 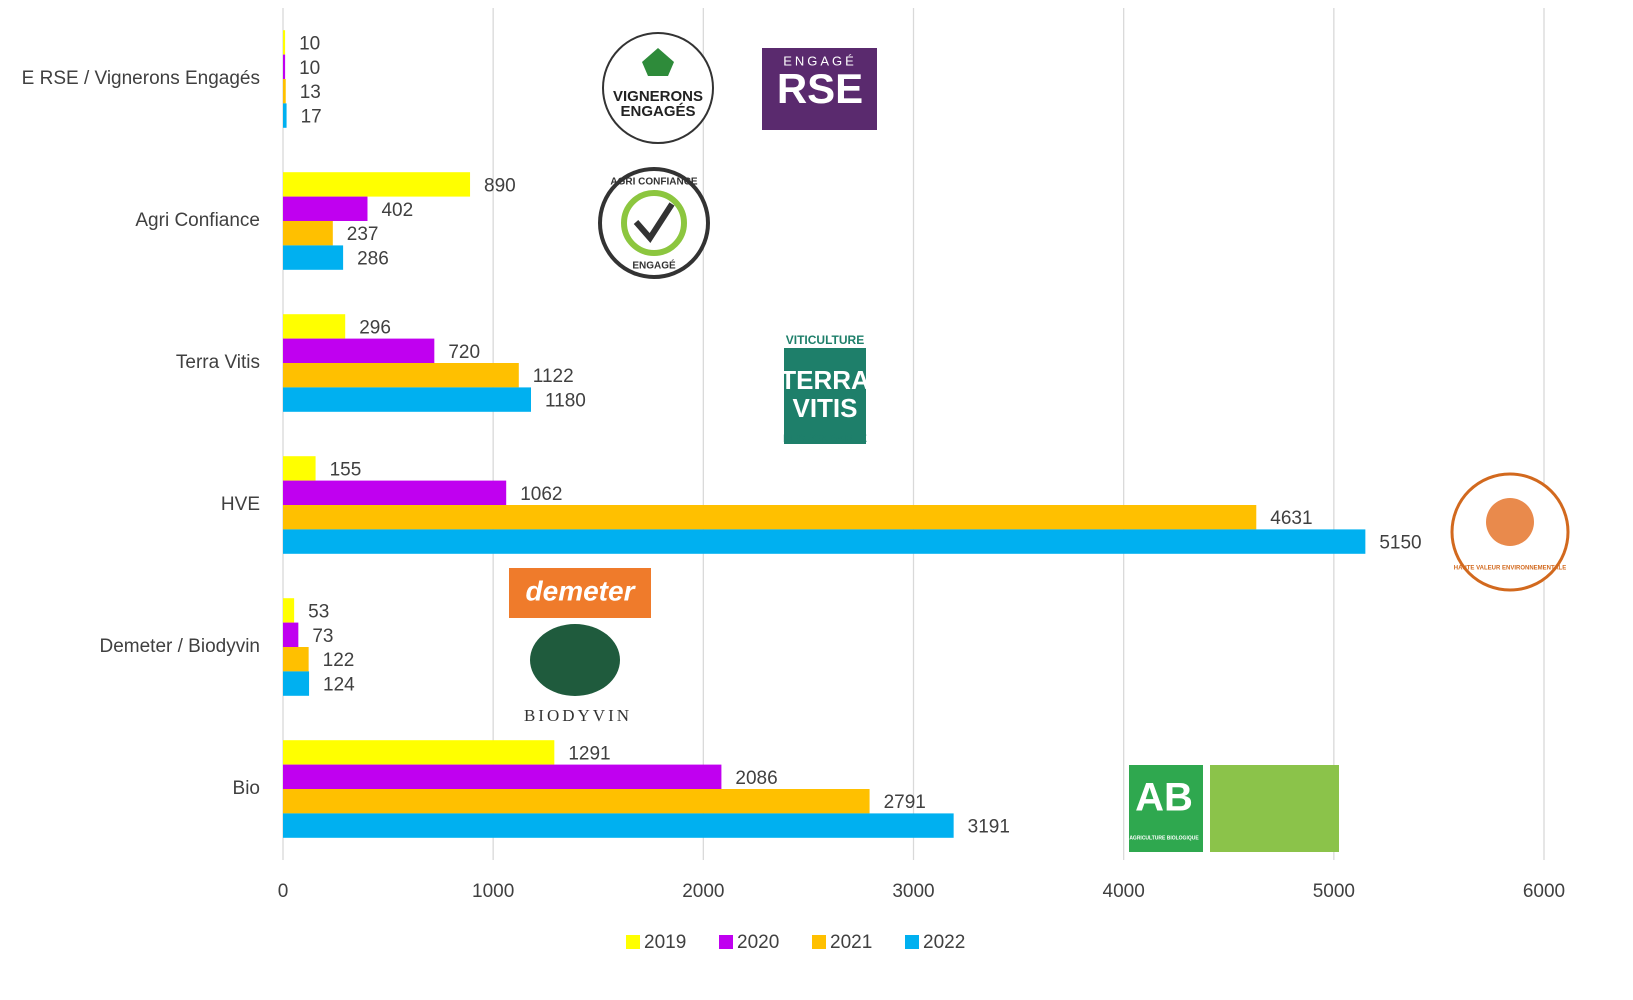 What do you see at coordinates (363, 234) in the screenshot?
I see `data-label: 237` at bounding box center [363, 234].